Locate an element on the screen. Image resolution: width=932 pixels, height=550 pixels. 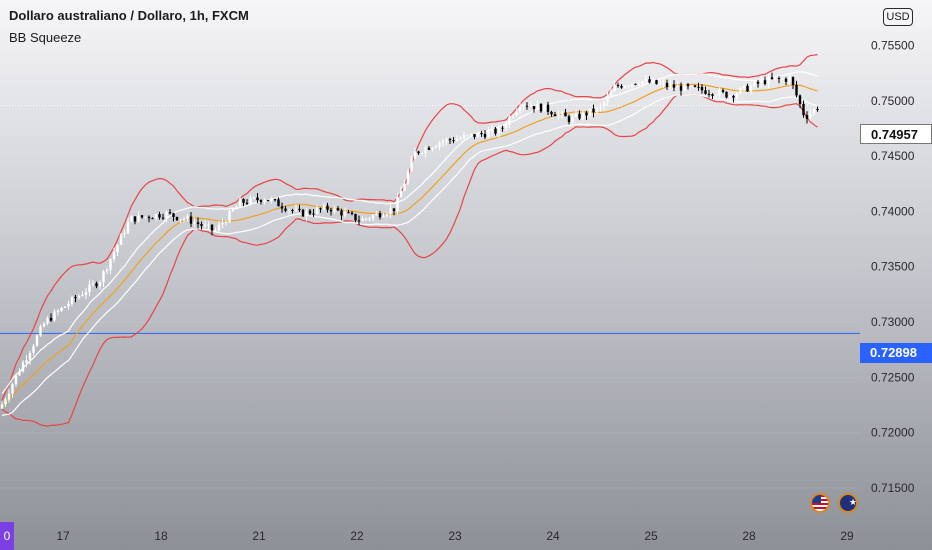
time-tick-label: 28 is located at coordinates (749, 536).